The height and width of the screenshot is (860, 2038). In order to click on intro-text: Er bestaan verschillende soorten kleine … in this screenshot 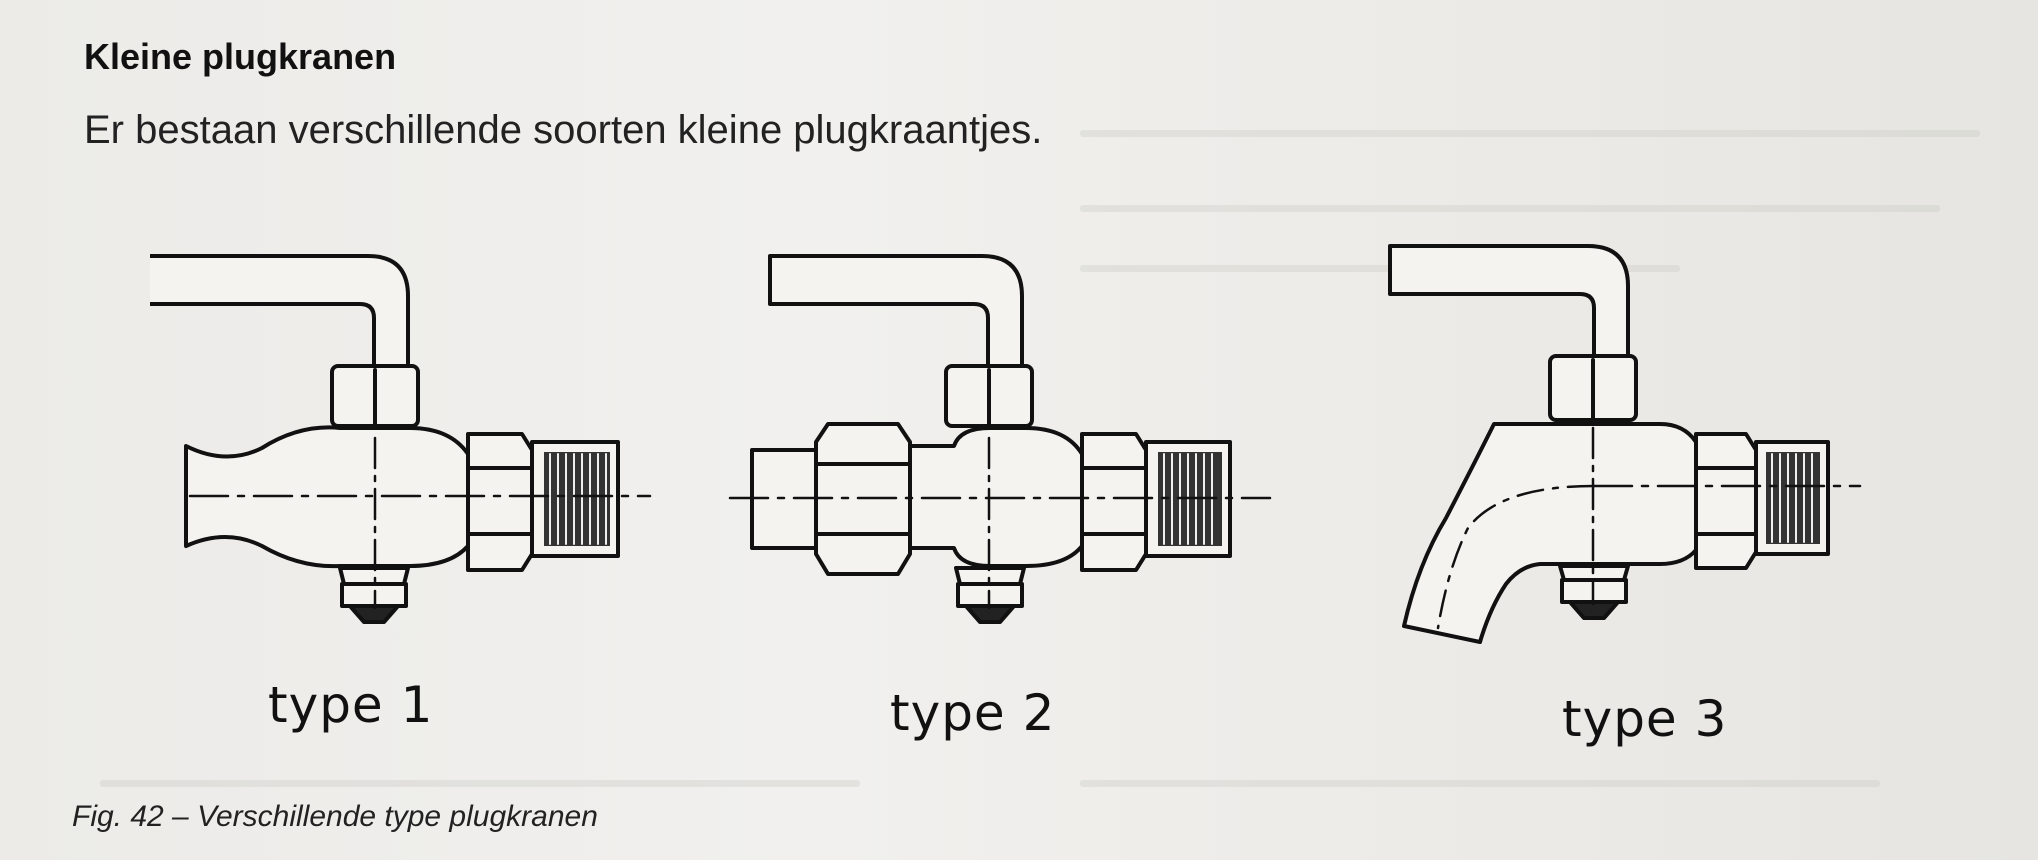, I will do `click(563, 130)`.